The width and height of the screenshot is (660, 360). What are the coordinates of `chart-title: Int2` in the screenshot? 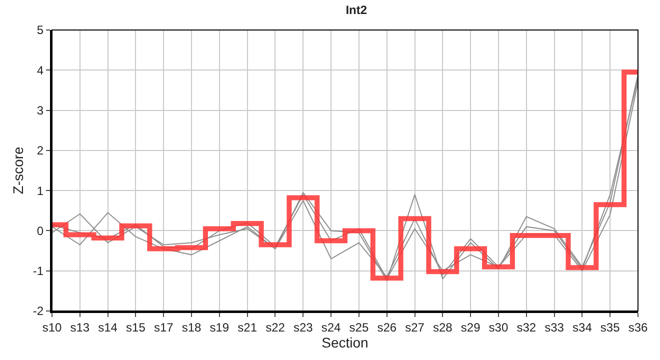 It's located at (357, 9).